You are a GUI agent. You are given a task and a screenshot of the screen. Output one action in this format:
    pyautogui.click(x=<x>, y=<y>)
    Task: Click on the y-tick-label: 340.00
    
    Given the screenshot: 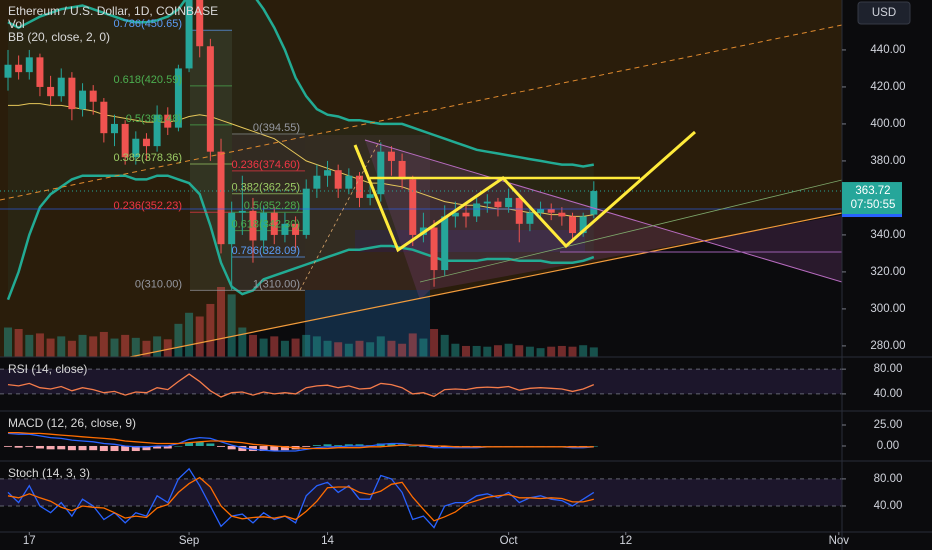 What is the action you would take?
    pyautogui.click(x=887, y=235)
    